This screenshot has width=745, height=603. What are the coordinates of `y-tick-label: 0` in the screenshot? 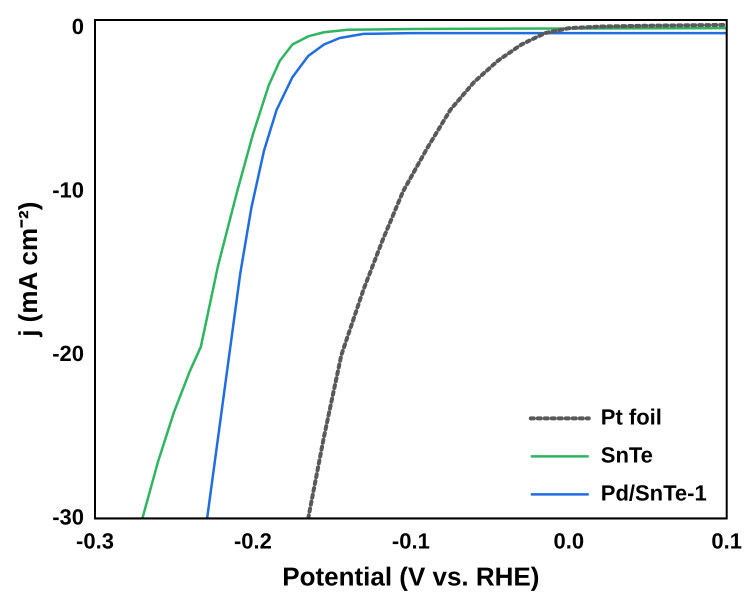 It's located at (78, 27).